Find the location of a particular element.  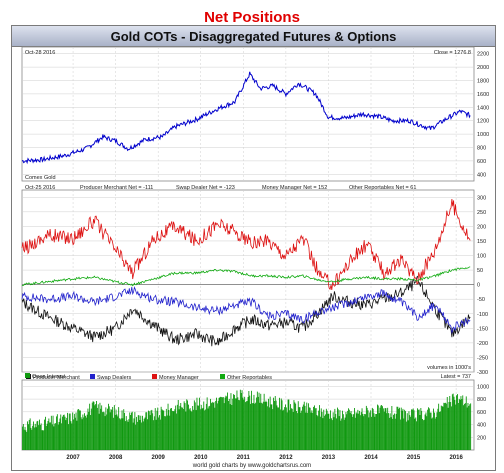

y-tick-label-price: 800 is located at coordinates (481, 149).